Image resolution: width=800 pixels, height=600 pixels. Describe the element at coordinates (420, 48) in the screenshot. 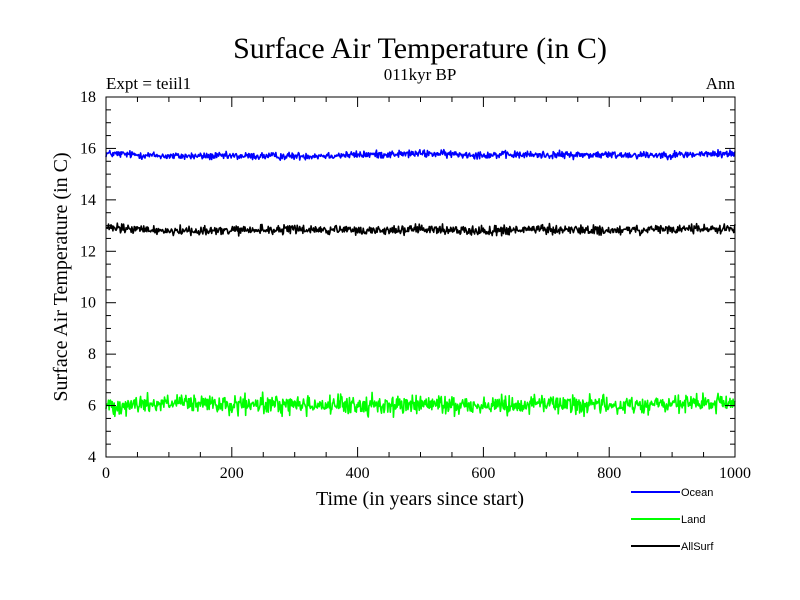

I see `chart-title: Surface Air Temperature (in C)` at that location.